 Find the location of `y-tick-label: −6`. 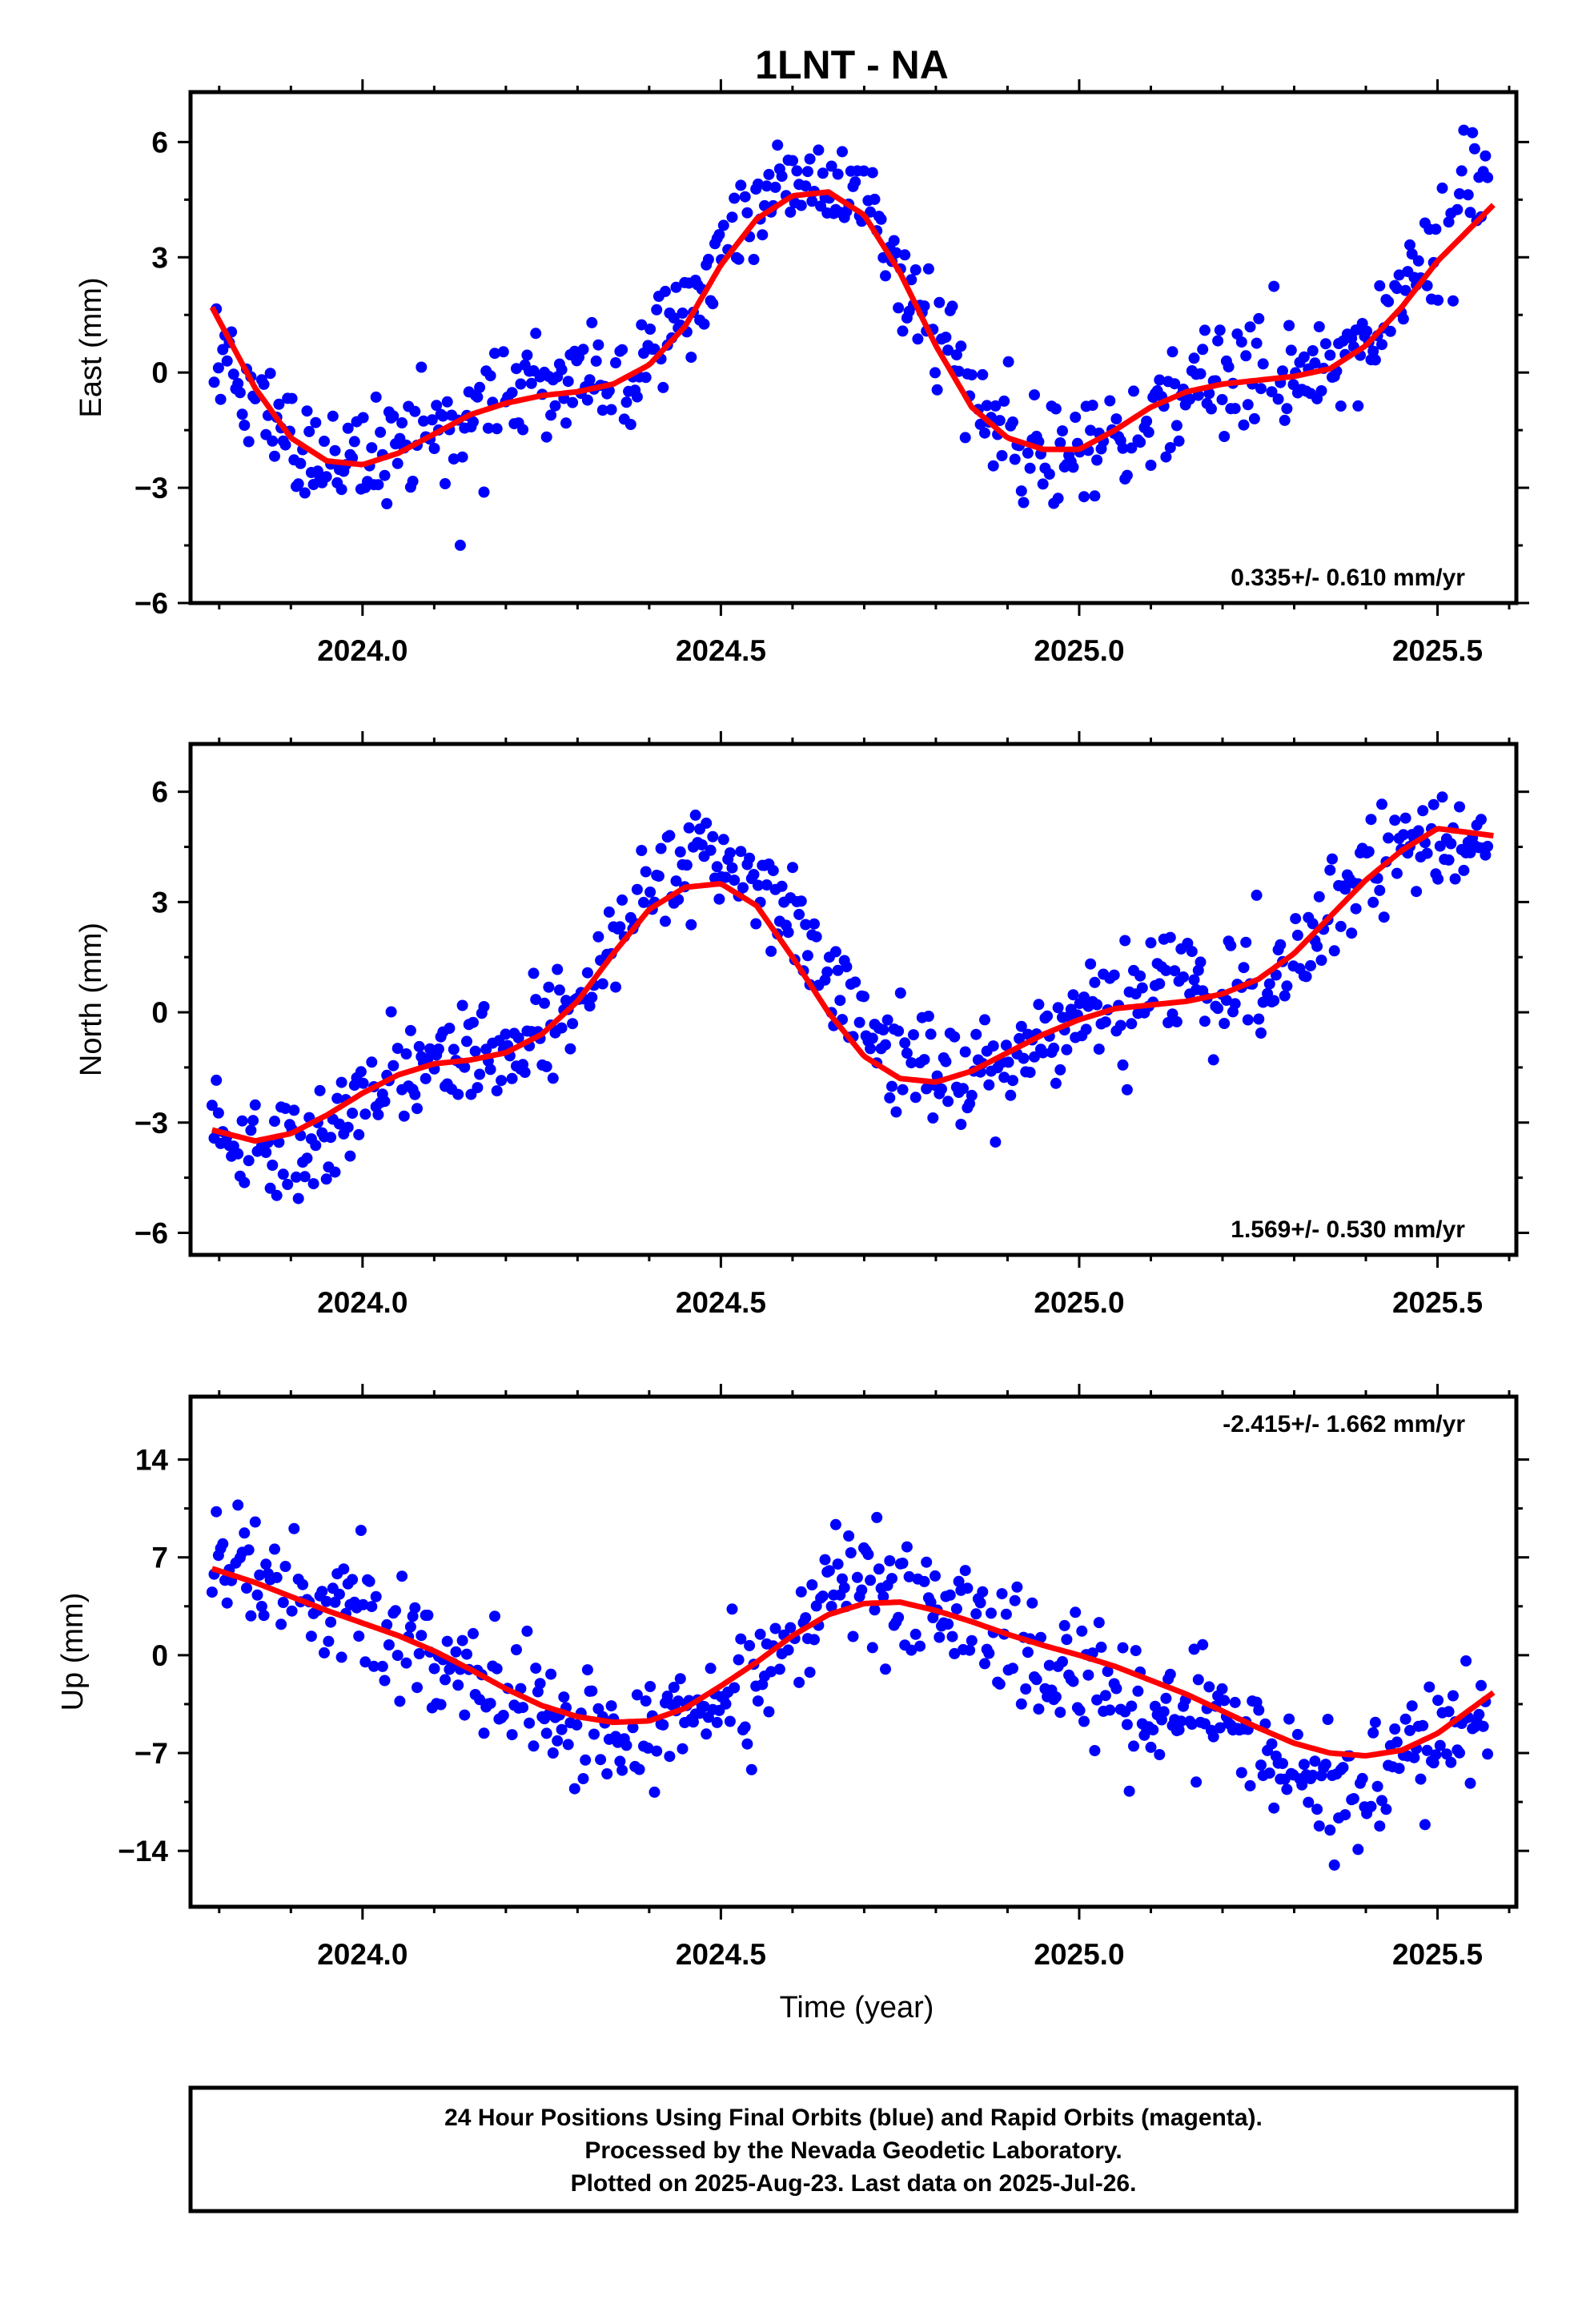

y-tick-label: −6 is located at coordinates (151, 1232).